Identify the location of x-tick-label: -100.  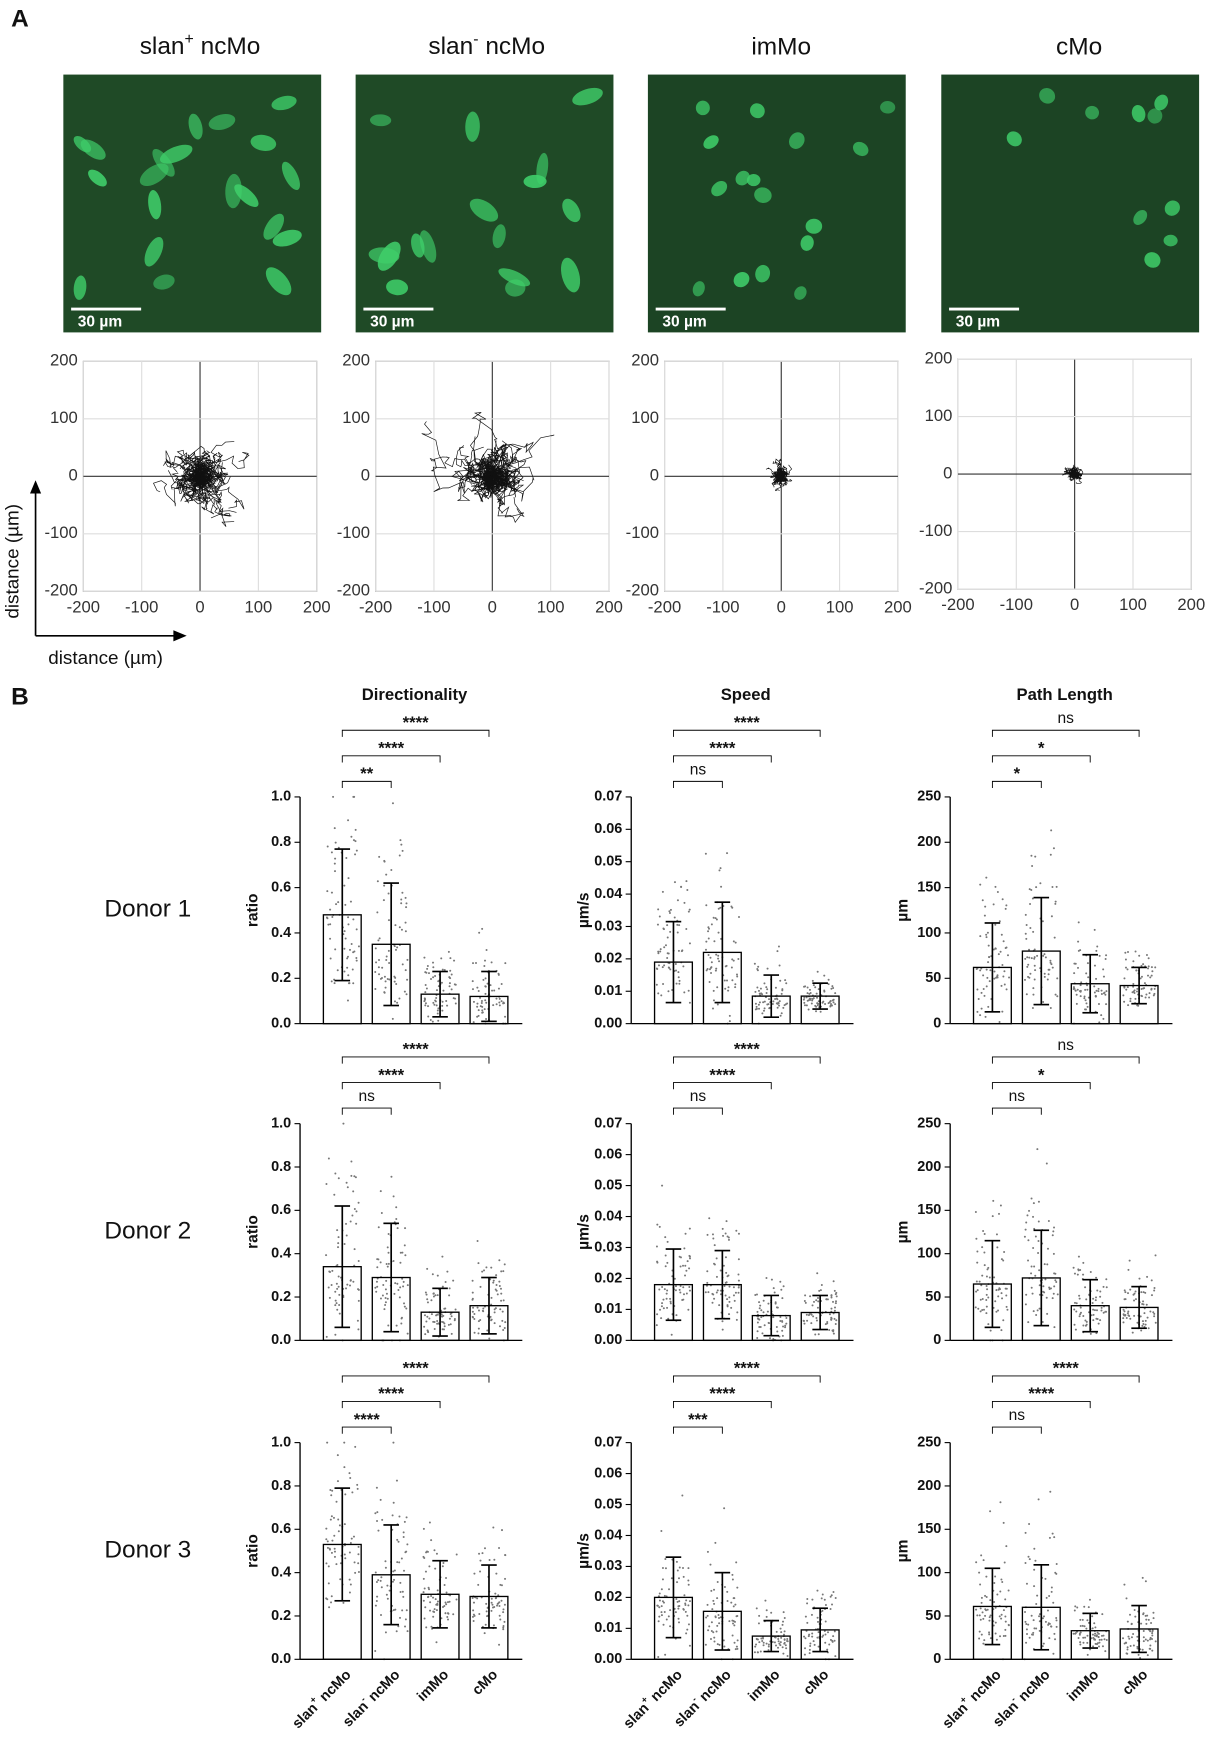
(433, 606).